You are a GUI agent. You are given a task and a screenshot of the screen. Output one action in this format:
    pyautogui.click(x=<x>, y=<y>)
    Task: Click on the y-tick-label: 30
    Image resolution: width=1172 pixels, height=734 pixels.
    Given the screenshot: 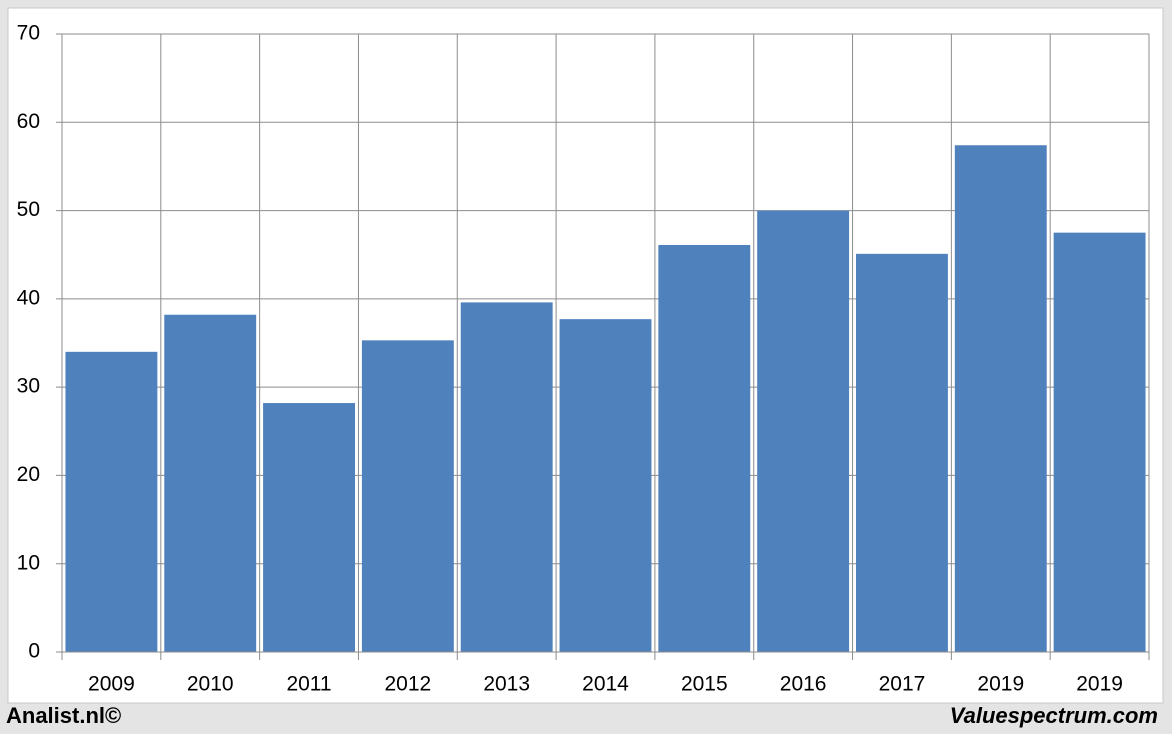 What is the action you would take?
    pyautogui.click(x=28, y=386)
    